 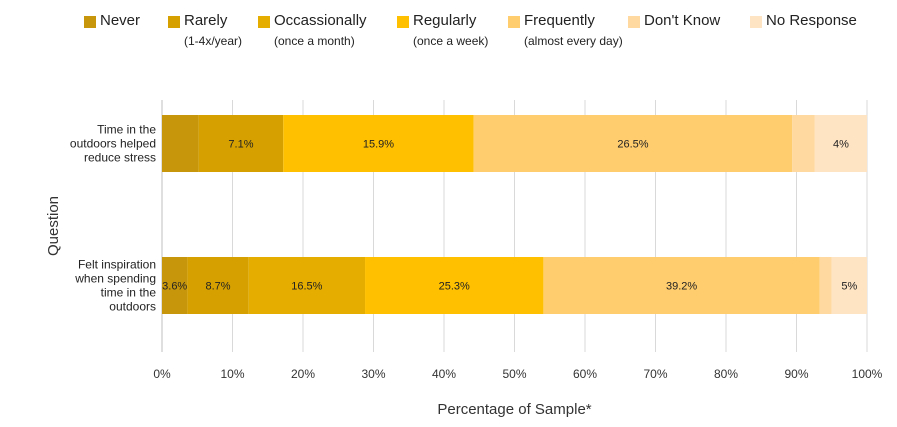 I want to click on category-label: Time in the, so click(x=126, y=130).